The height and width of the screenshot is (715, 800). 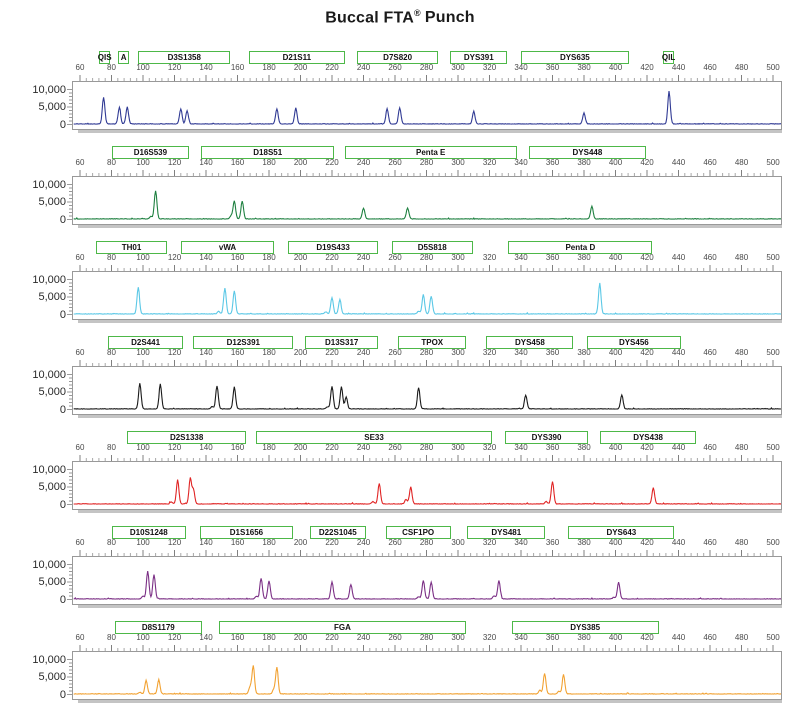 I want to click on y-tick-label: 0, so click(x=62, y=124).